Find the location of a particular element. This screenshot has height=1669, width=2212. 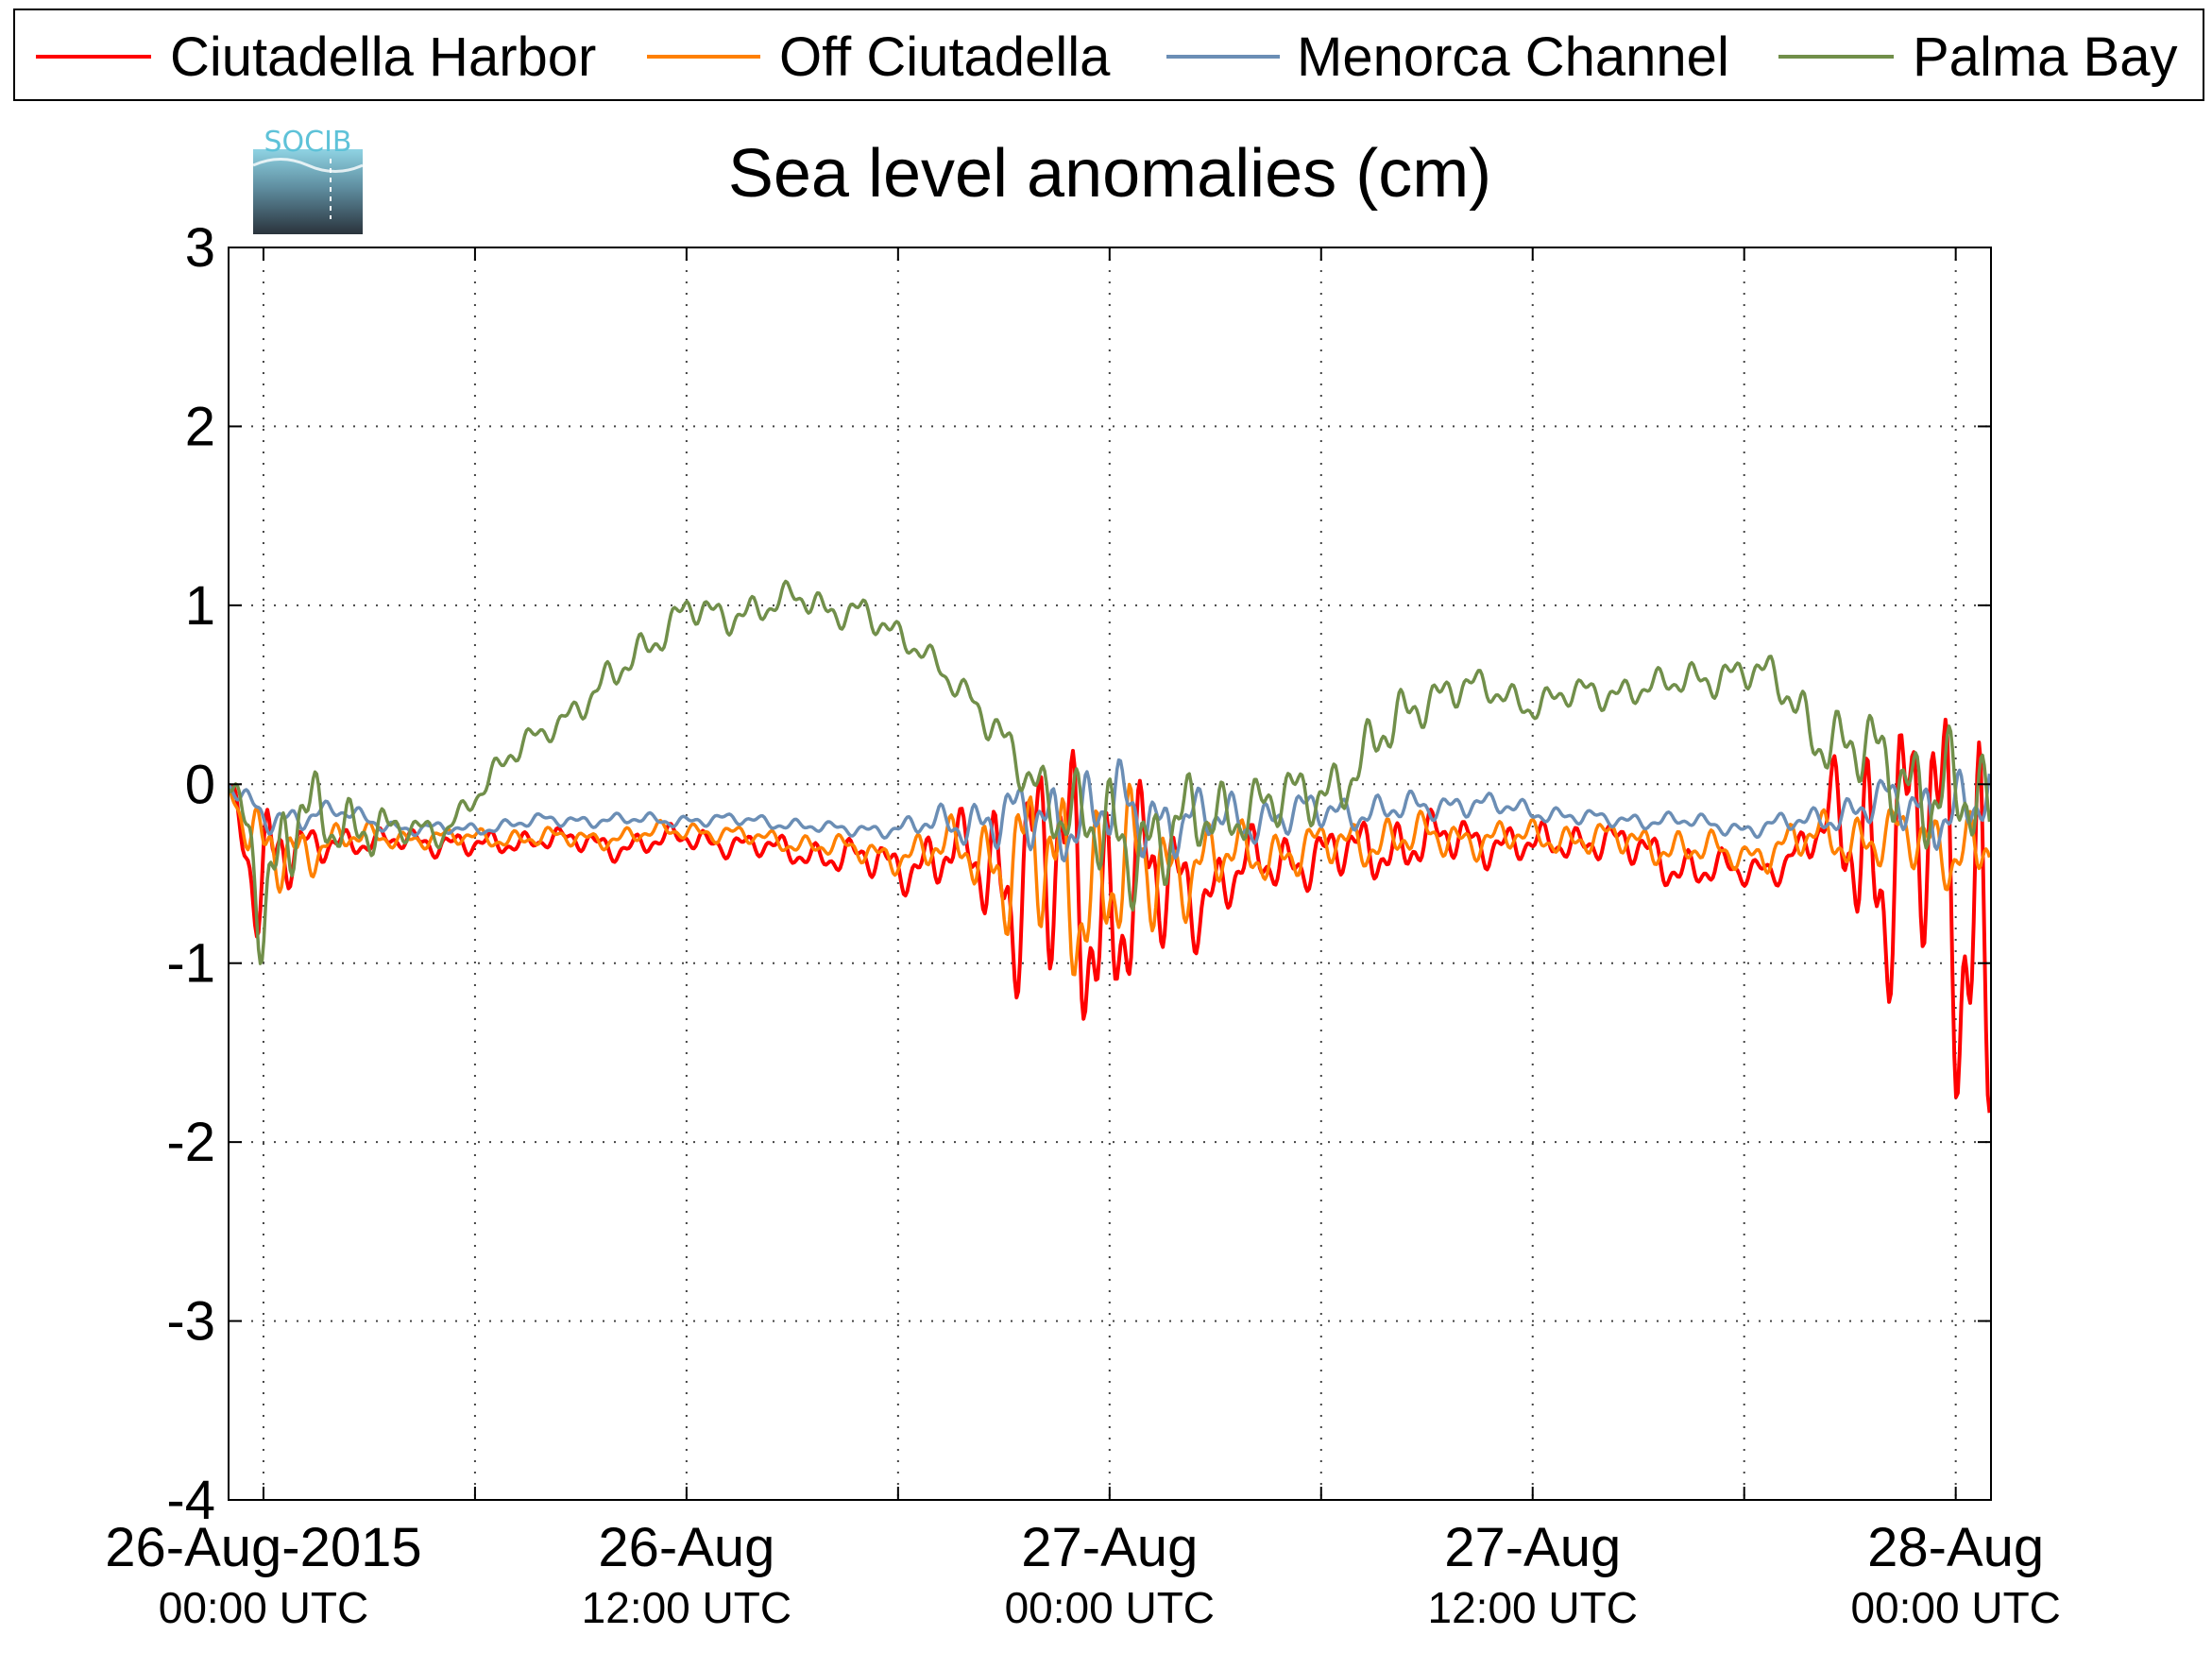

series-line-off-ciutadella is located at coordinates (1110, 880).